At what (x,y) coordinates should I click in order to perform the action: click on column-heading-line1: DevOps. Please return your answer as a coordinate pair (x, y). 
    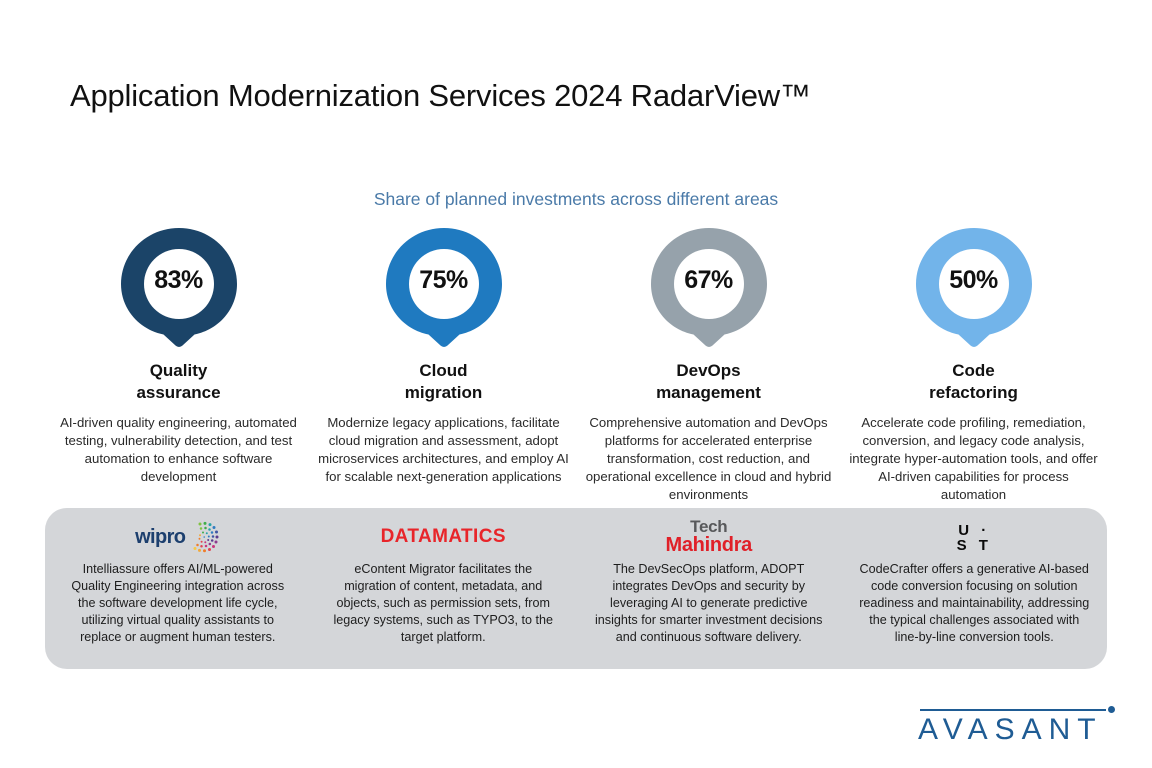
    Looking at the image, I should click on (708, 370).